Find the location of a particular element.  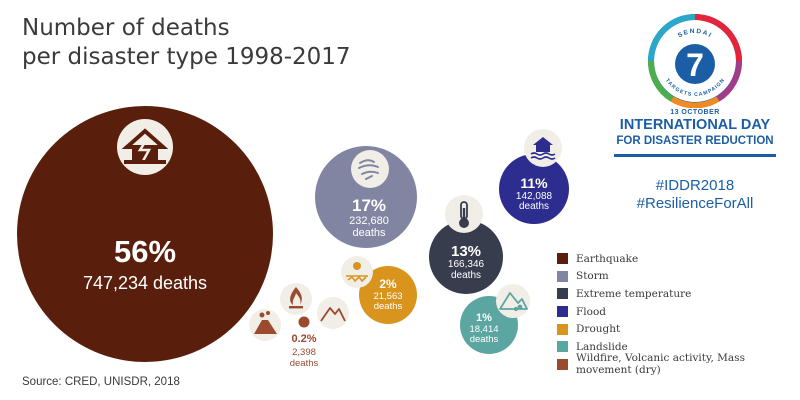

storm-wind-icon is located at coordinates (368, 169).